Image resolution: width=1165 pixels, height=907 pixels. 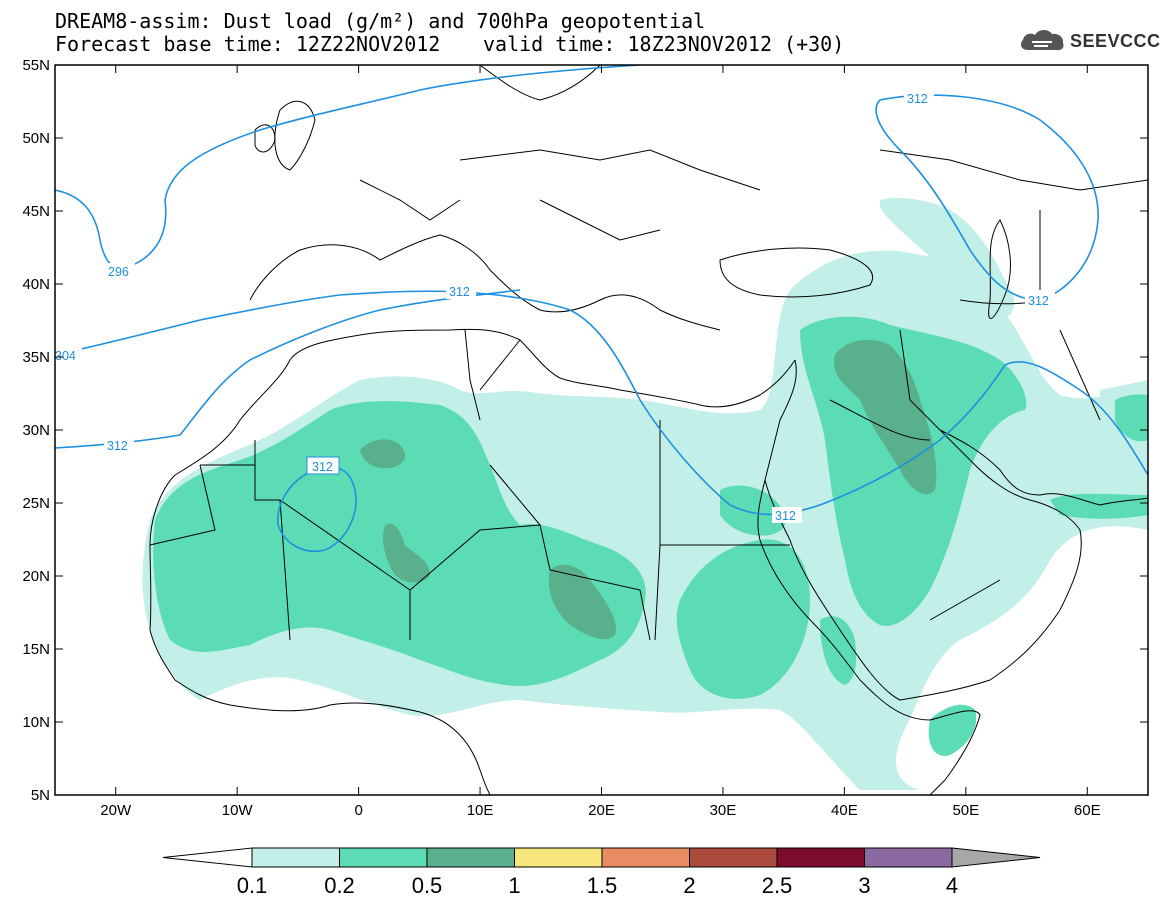 I want to click on lat-label: 50N, so click(x=36, y=138).